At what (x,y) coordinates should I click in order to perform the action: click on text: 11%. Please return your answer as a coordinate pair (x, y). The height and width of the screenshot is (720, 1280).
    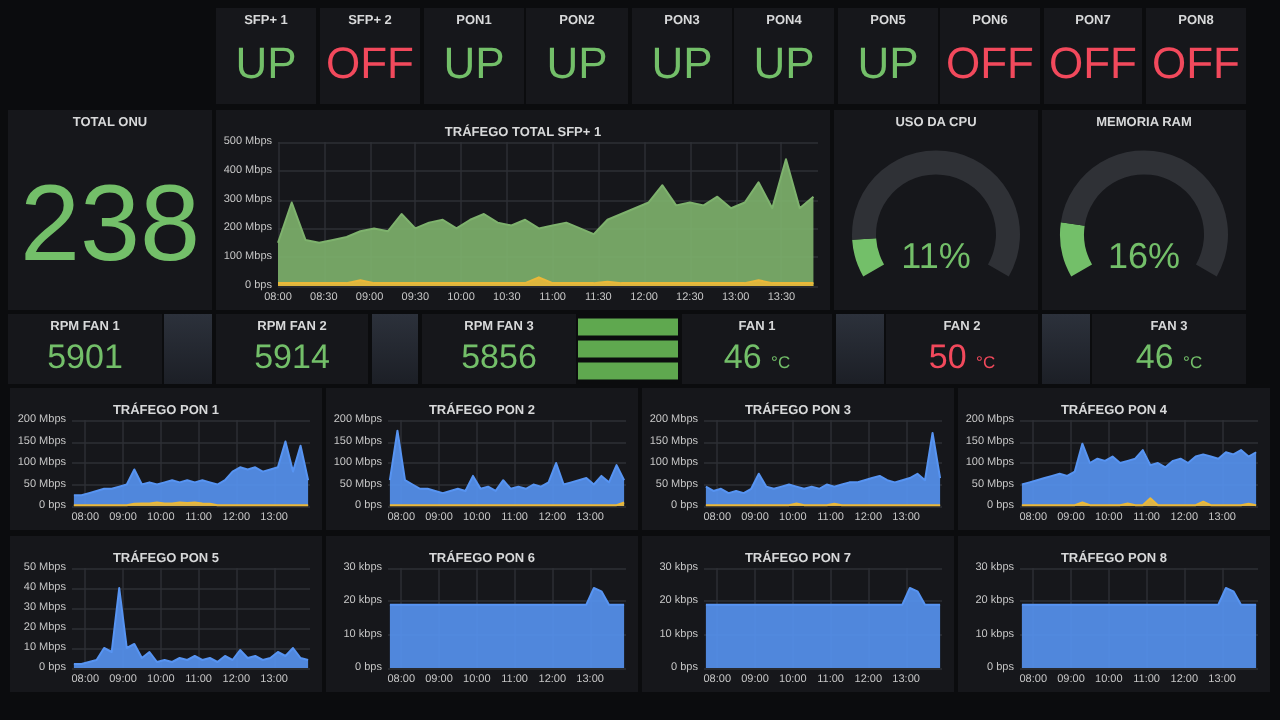
    Looking at the image, I should click on (936, 256).